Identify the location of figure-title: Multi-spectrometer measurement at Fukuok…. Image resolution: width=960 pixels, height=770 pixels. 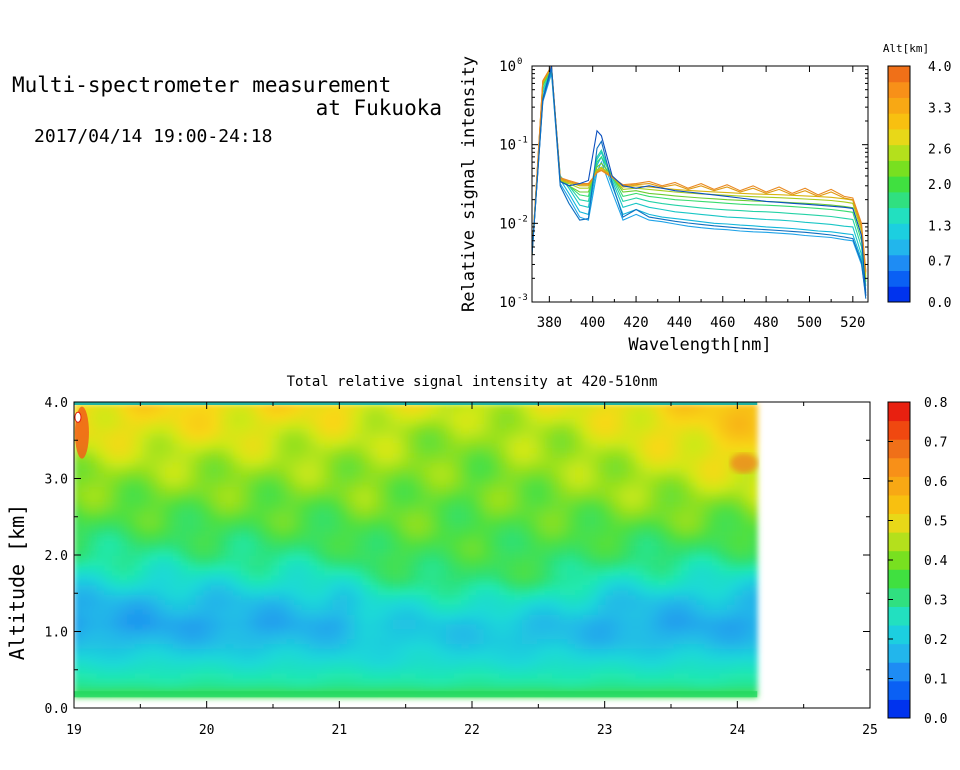
(227, 97).